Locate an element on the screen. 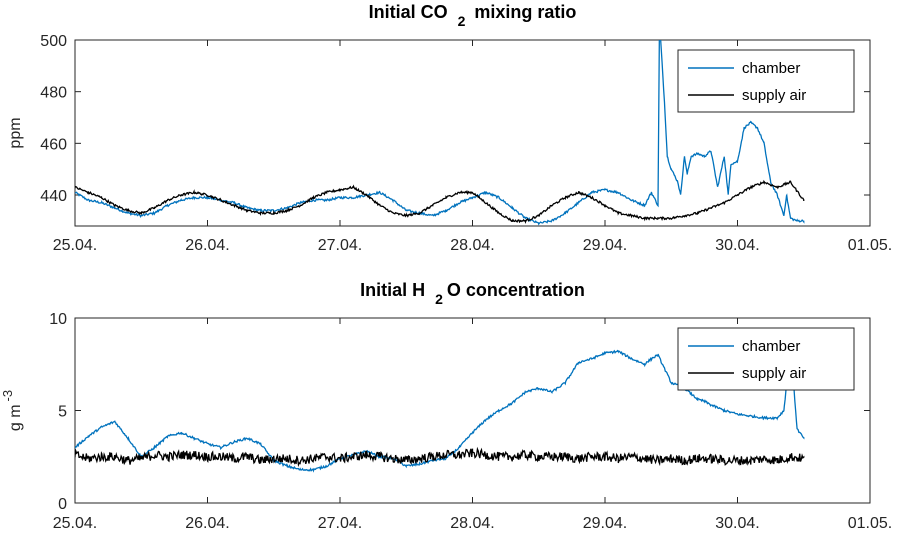 The width and height of the screenshot is (900, 533). y-axis-label-superscript: -3 is located at coordinates (7, 396).